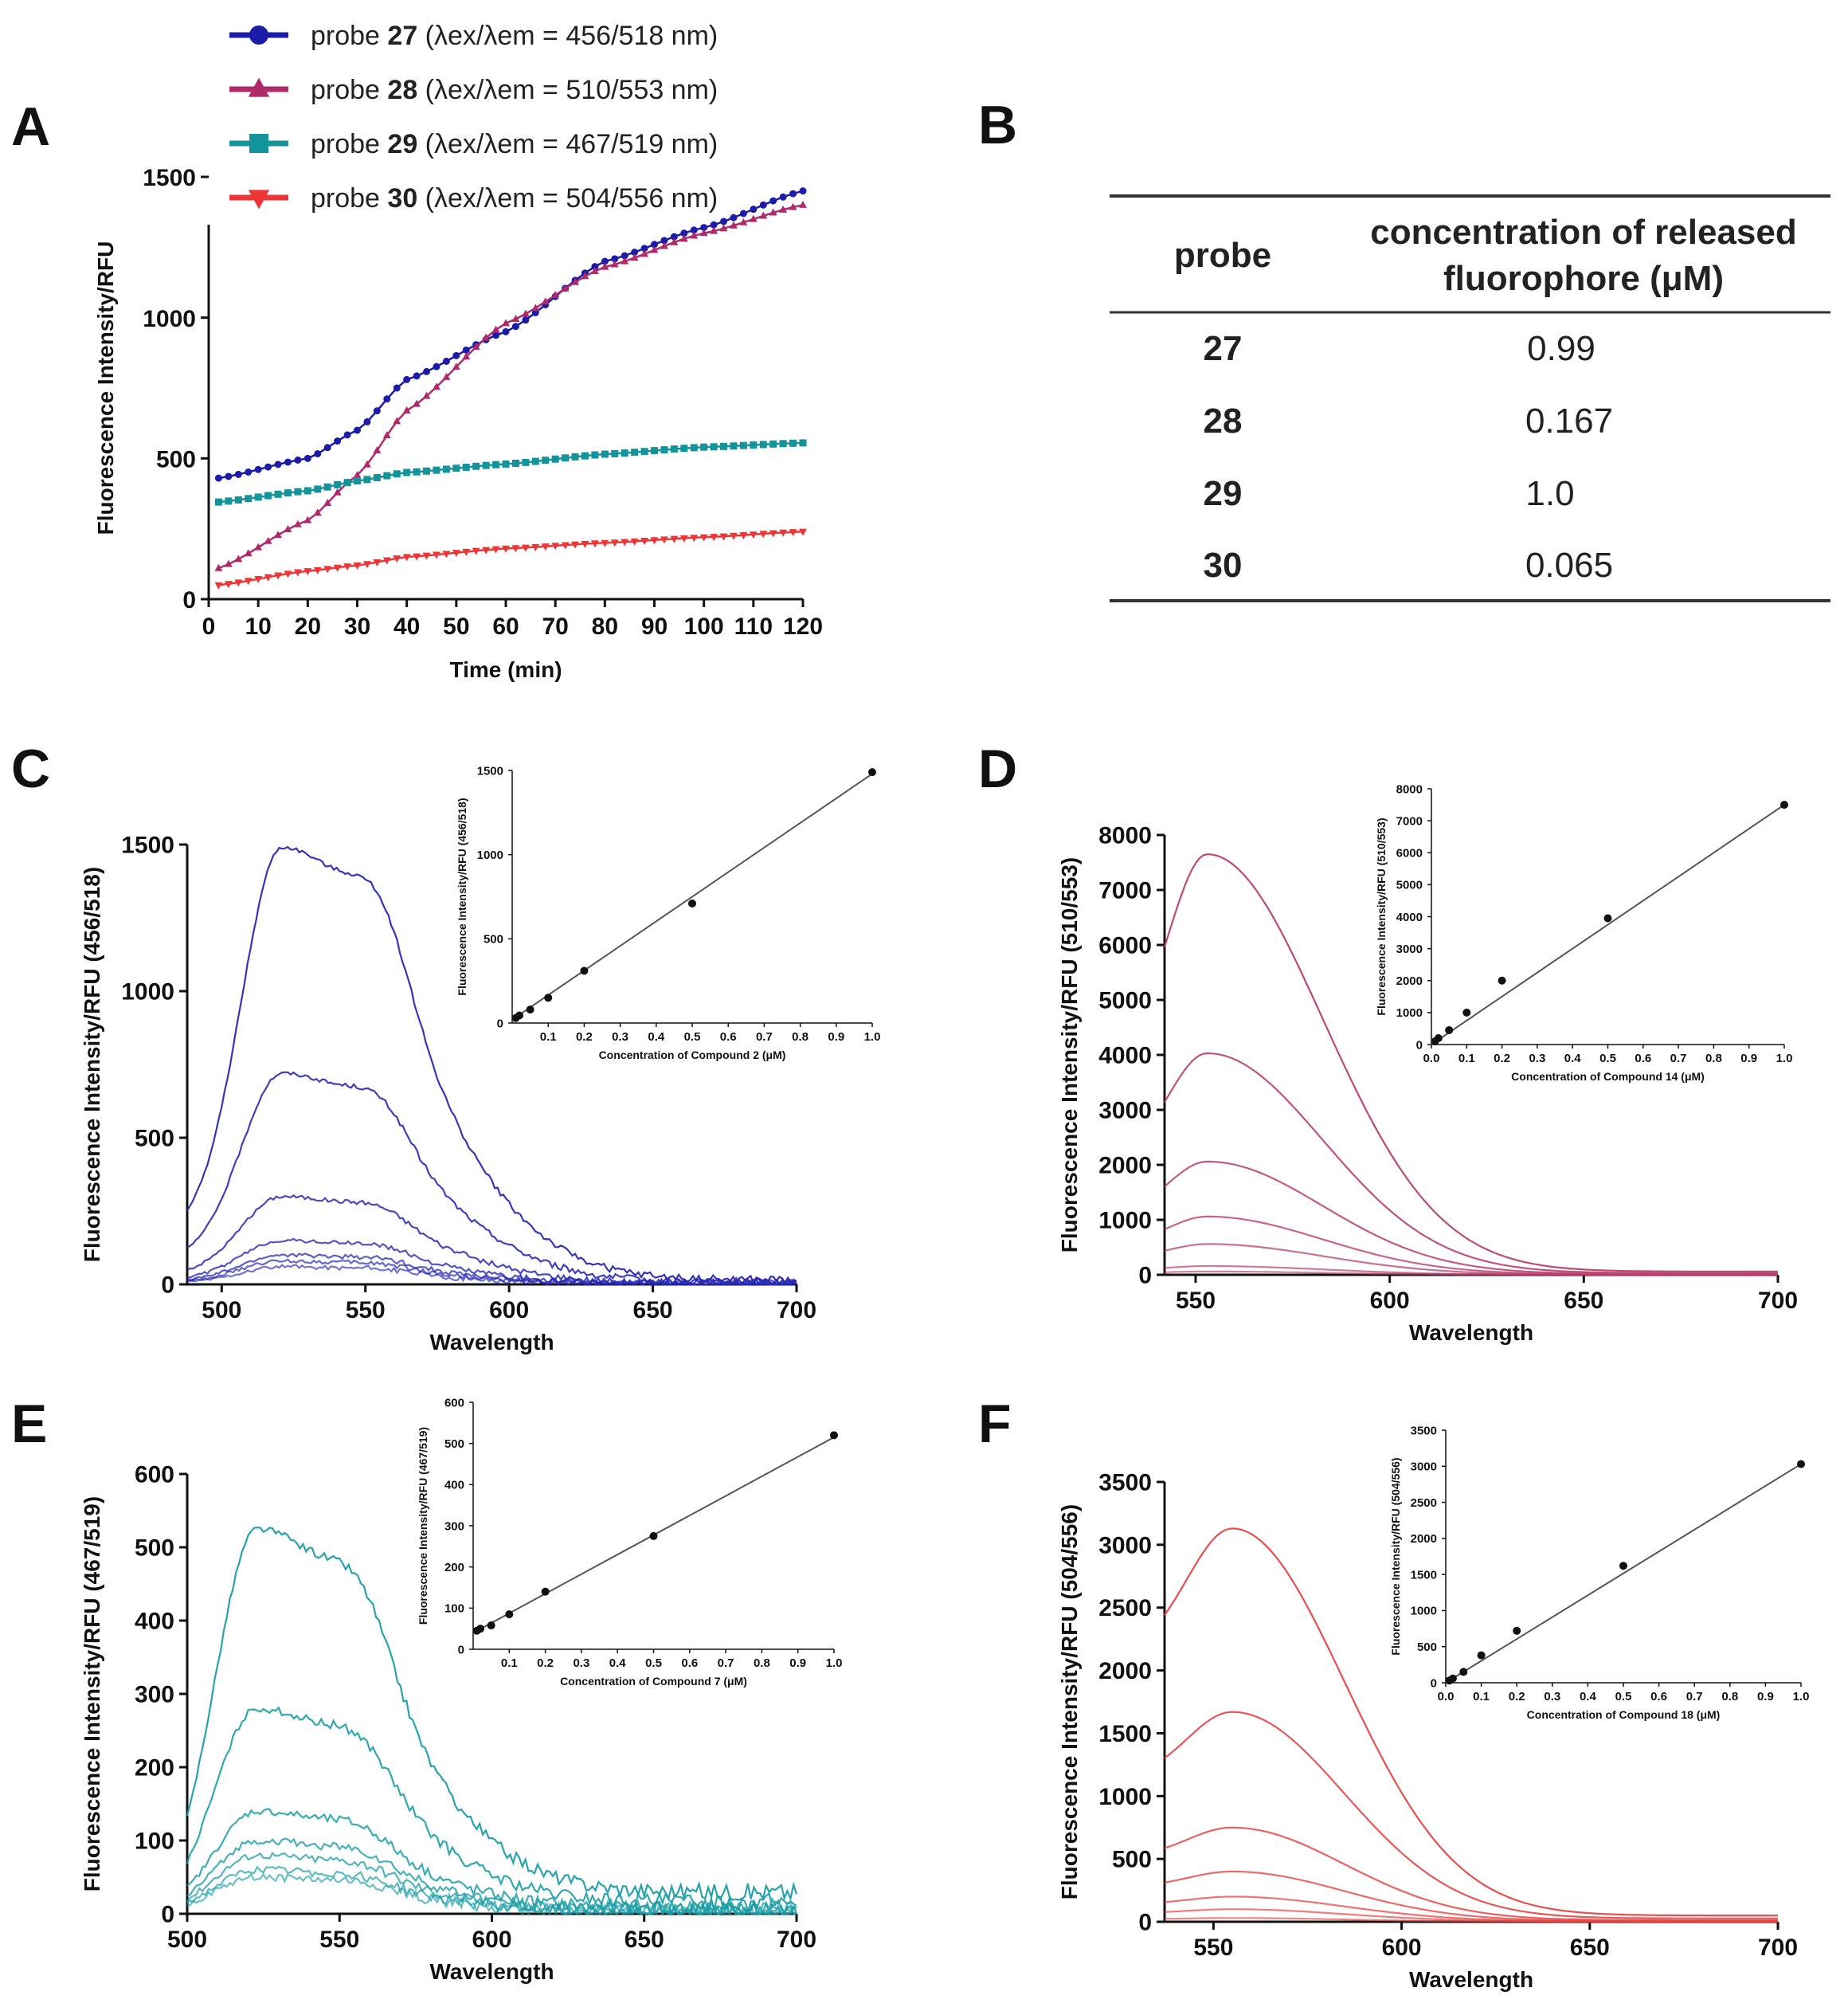  Describe the element at coordinates (1409, 949) in the screenshot. I see `y-tick-label: 3000` at that location.